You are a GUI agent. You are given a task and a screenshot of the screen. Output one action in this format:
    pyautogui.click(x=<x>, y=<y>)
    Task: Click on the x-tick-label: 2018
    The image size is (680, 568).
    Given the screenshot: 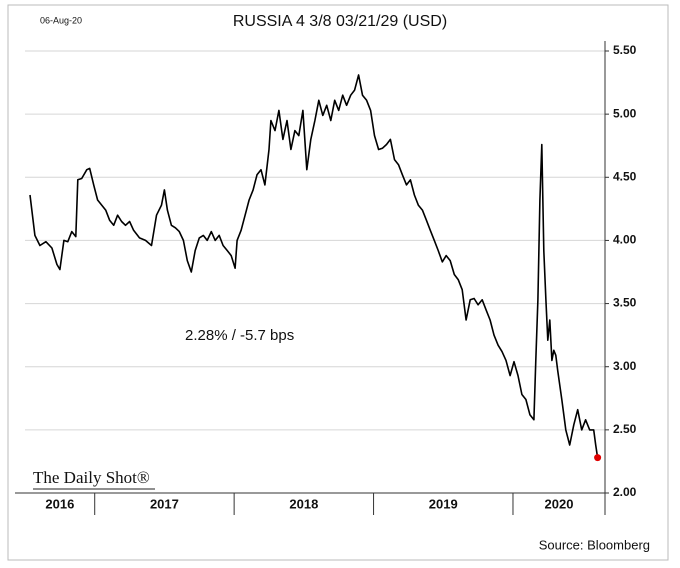 What is the action you would take?
    pyautogui.click(x=303, y=503)
    